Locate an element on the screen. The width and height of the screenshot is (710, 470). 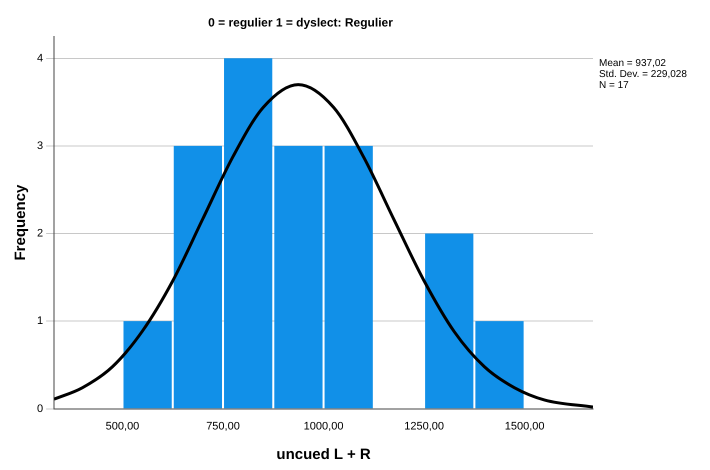
y-tick-label: 0 is located at coordinates (40, 408).